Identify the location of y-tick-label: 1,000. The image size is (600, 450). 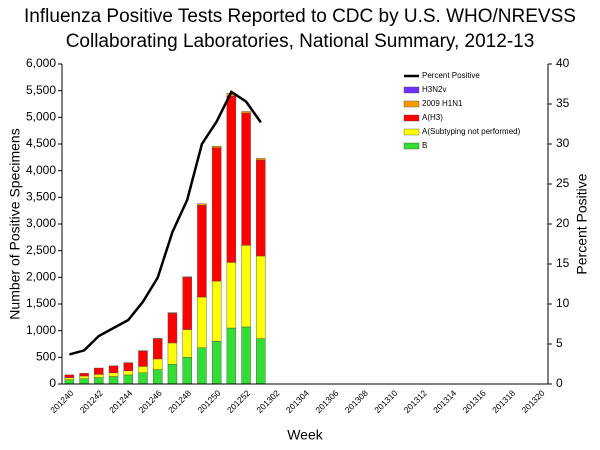
(41, 330).